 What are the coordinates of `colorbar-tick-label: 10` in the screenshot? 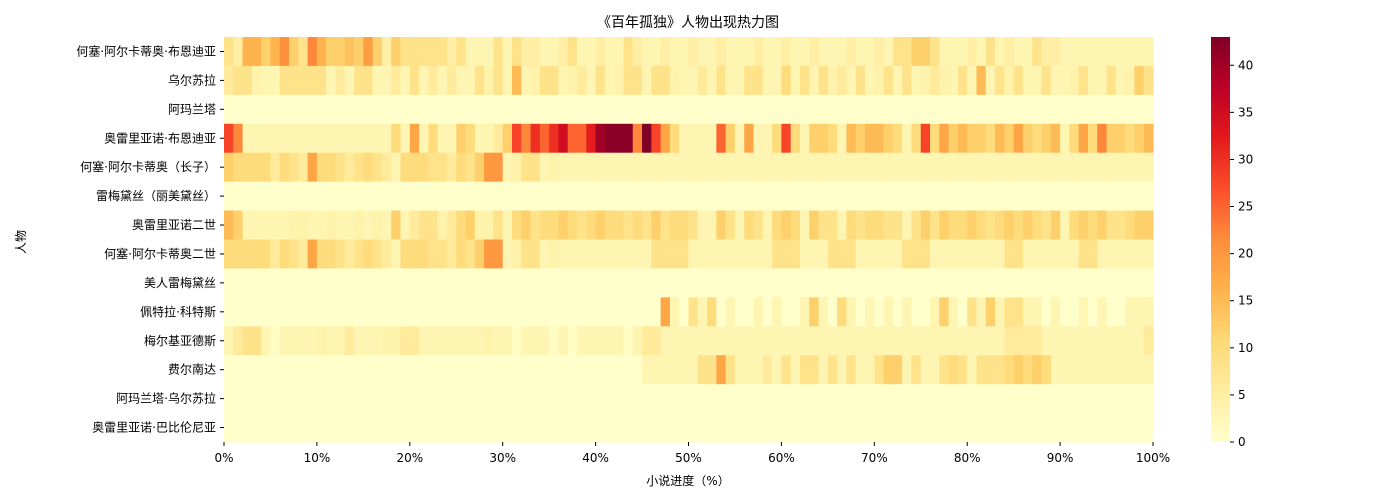 It's located at (1245, 348).